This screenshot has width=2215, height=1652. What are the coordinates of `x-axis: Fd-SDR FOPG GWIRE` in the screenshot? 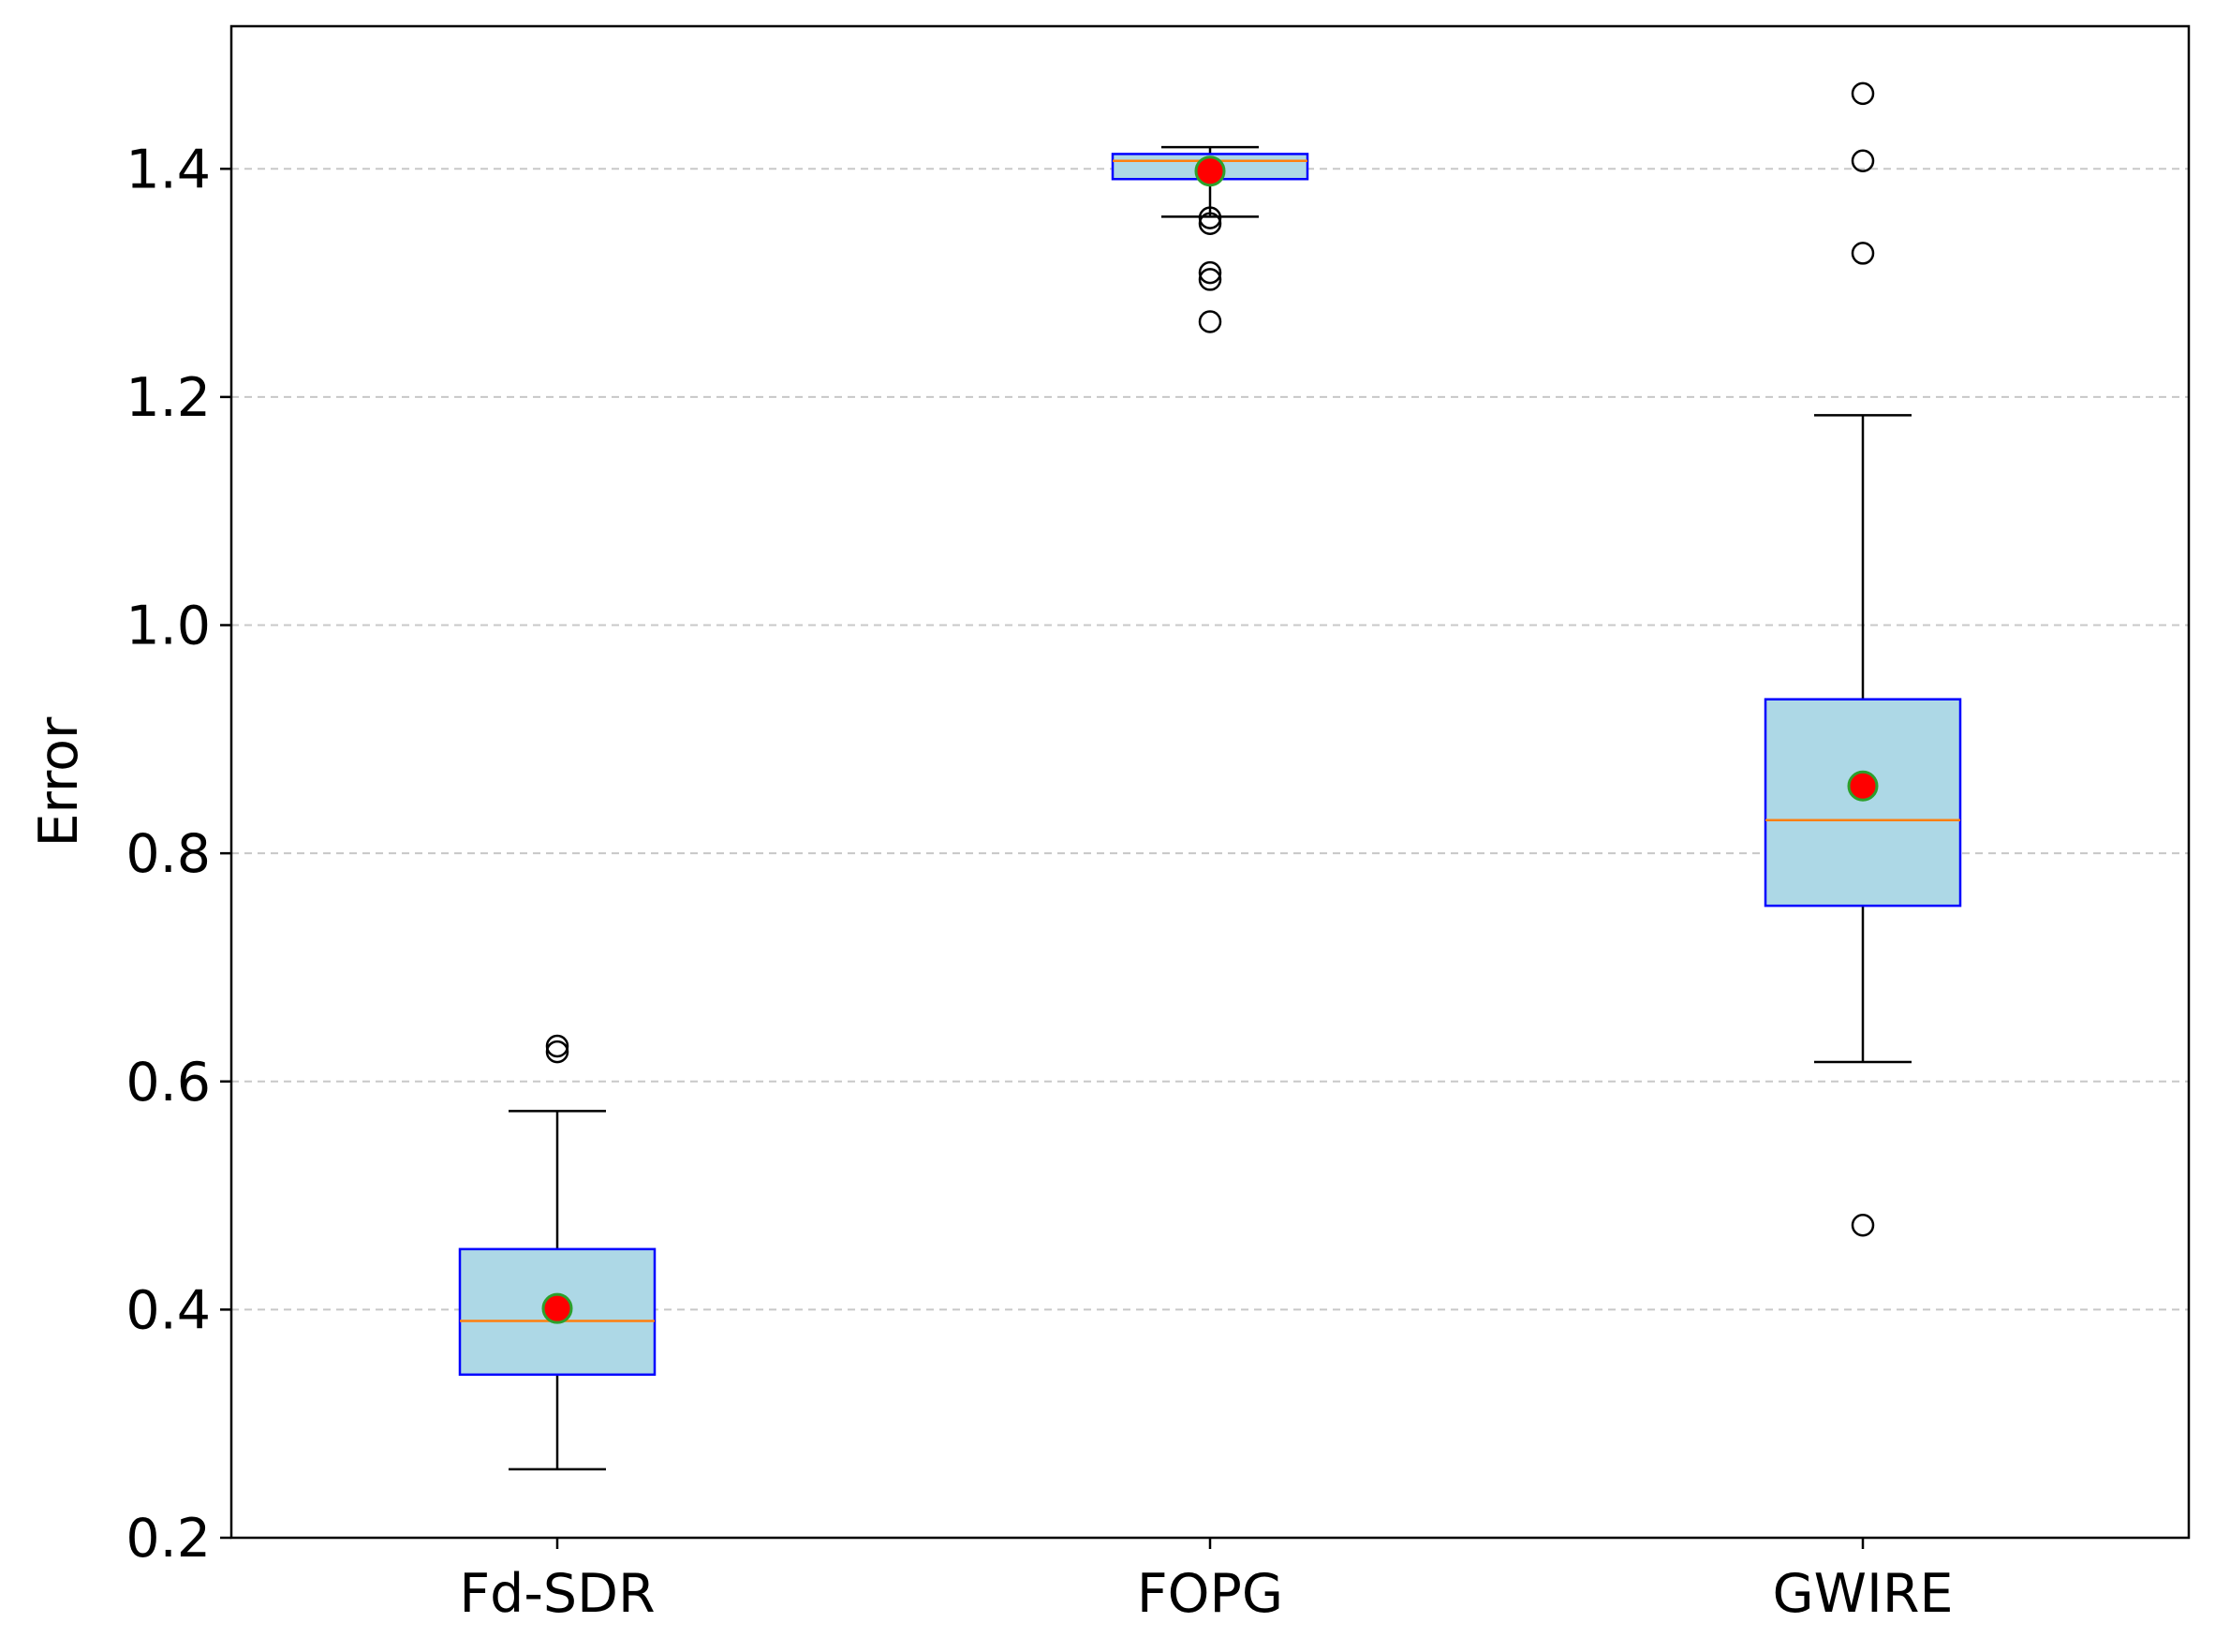 It's located at (1206, 1581).